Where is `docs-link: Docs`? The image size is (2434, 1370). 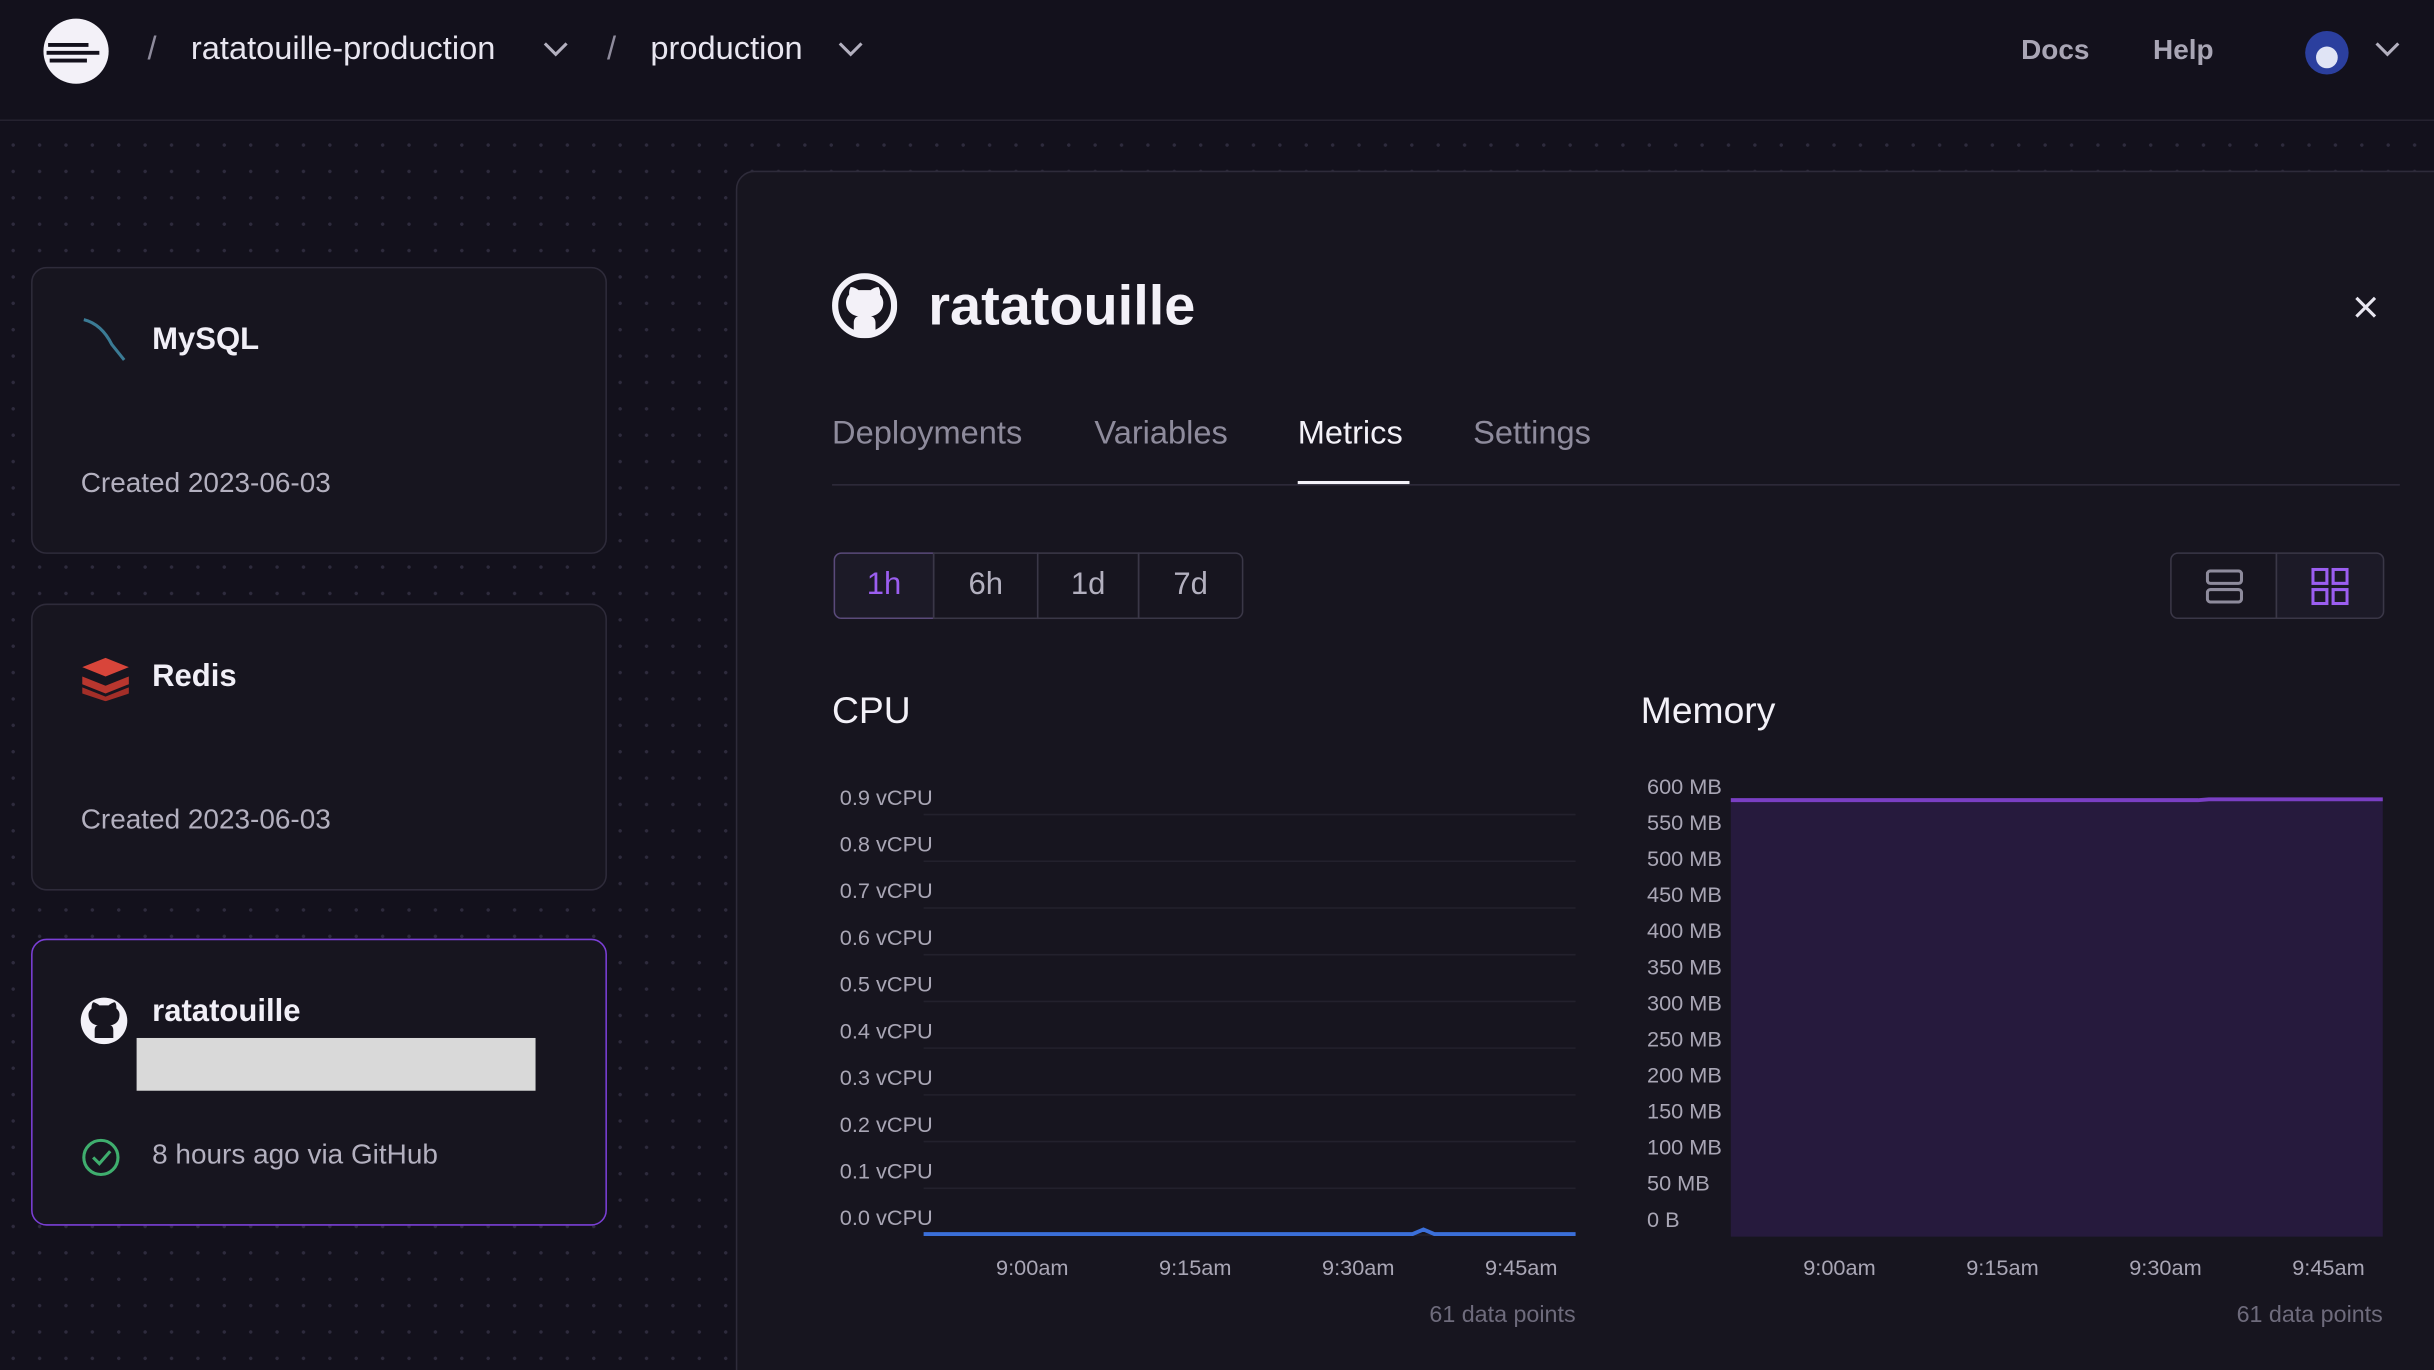
docs-link: Docs is located at coordinates (2055, 50).